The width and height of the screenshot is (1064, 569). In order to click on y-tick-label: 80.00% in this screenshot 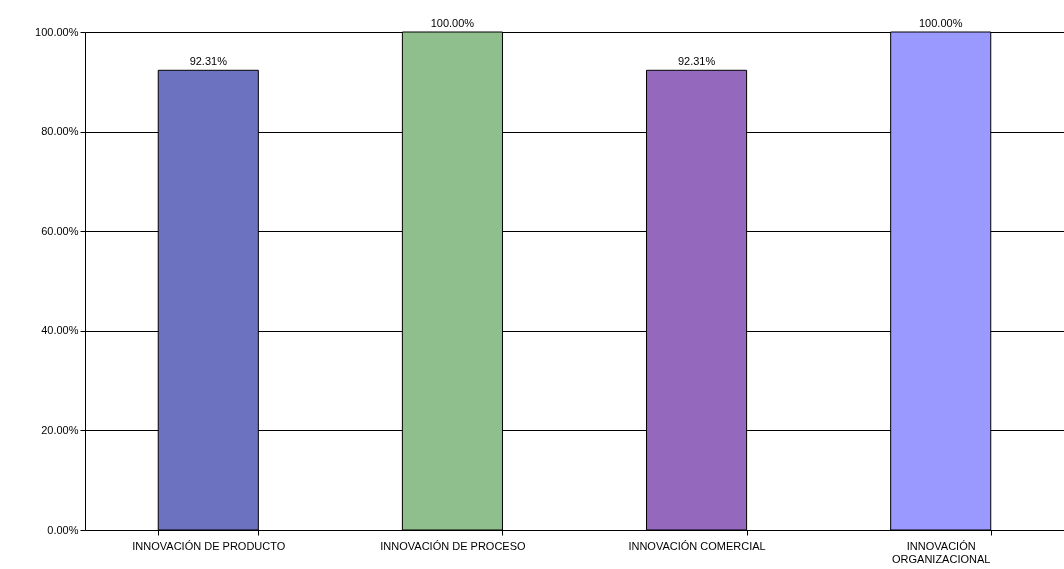, I will do `click(60, 131)`.